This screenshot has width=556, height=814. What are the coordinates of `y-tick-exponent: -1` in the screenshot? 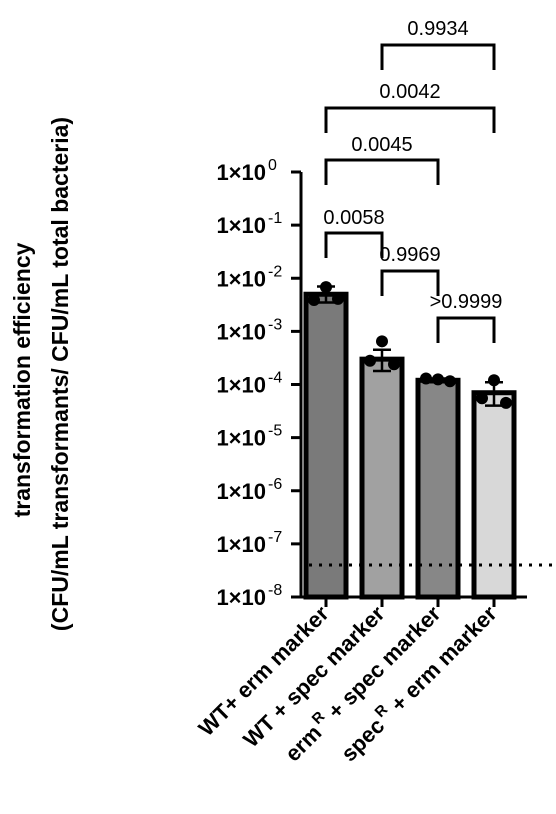 It's located at (275, 218).